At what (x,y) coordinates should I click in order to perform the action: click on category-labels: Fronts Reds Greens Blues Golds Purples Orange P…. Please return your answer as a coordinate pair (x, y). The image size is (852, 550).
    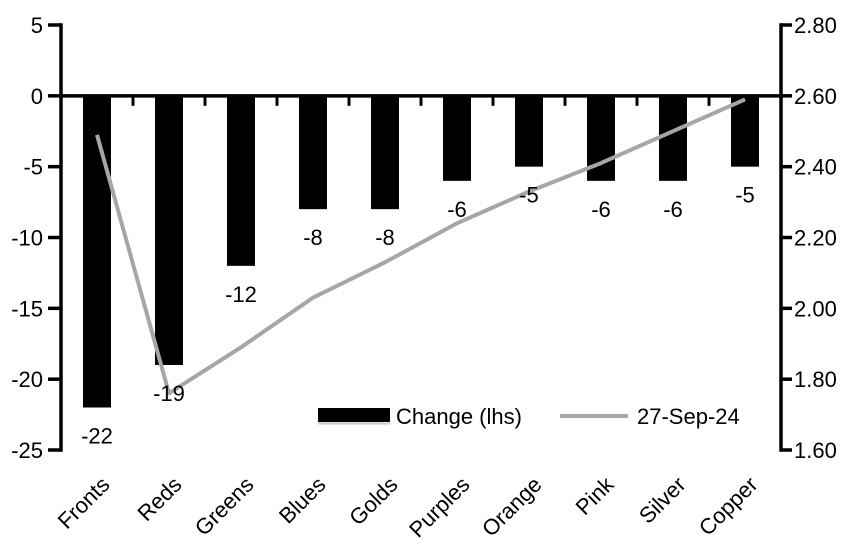
    Looking at the image, I should click on (408, 506).